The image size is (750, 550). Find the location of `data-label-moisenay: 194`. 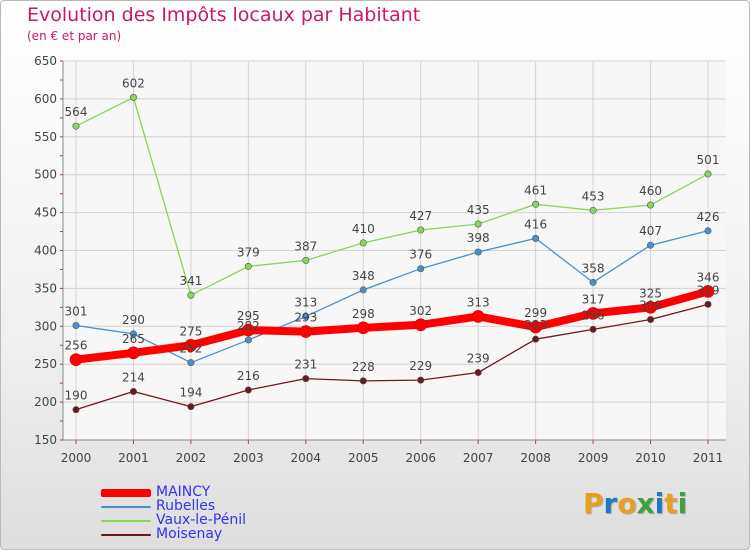

data-label-moisenay: 194 is located at coordinates (190, 393).